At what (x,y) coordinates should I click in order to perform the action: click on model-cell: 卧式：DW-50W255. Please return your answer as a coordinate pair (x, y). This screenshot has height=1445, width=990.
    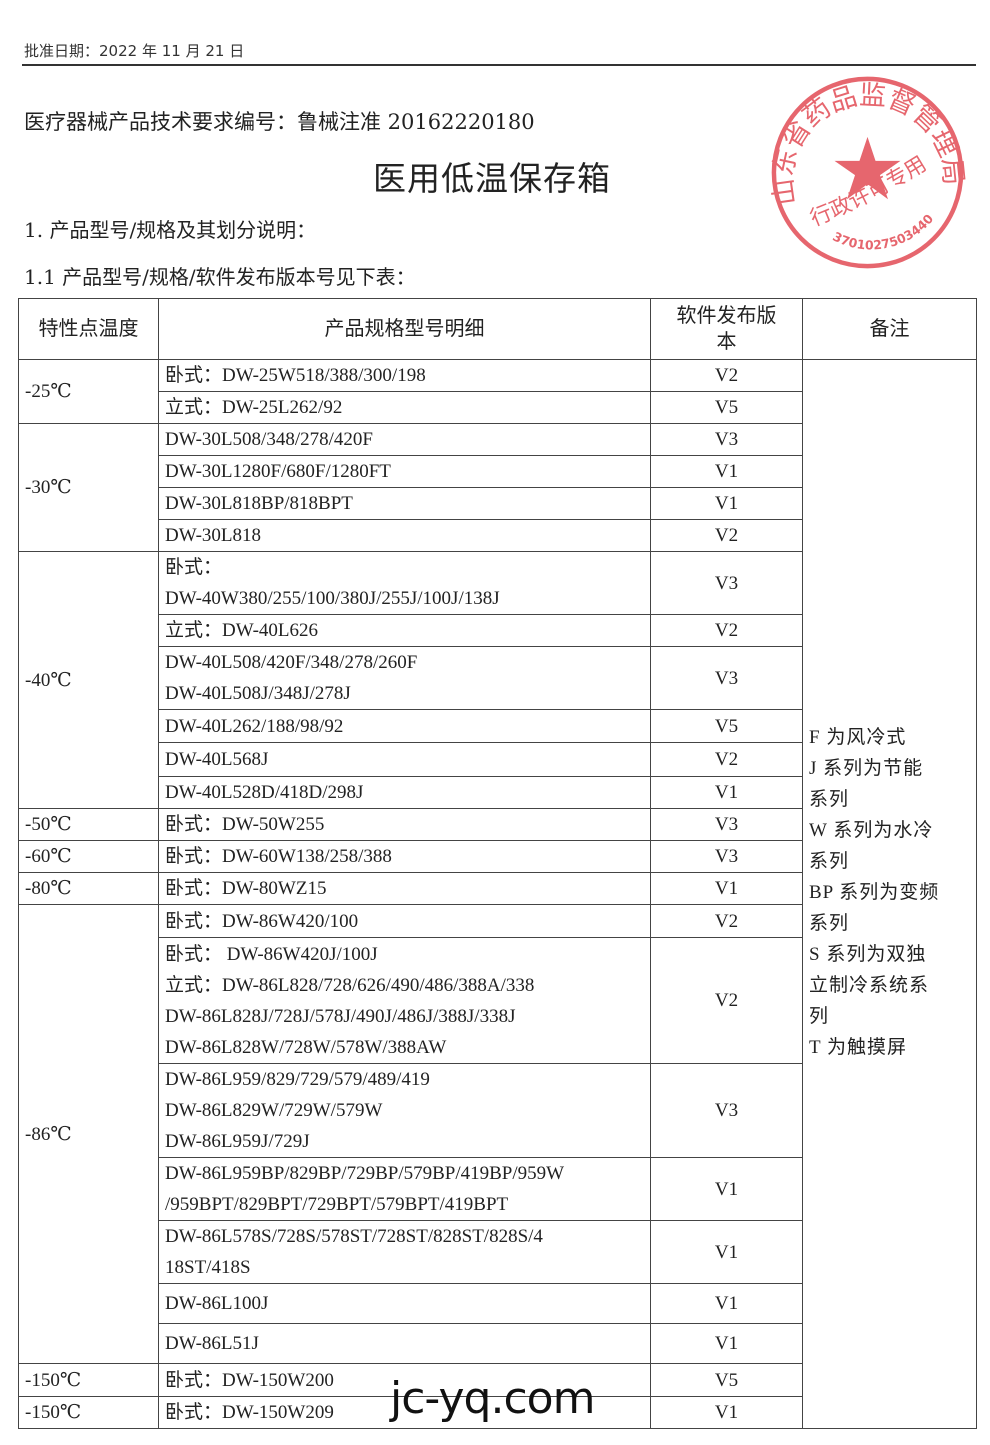
    Looking at the image, I should click on (404, 824).